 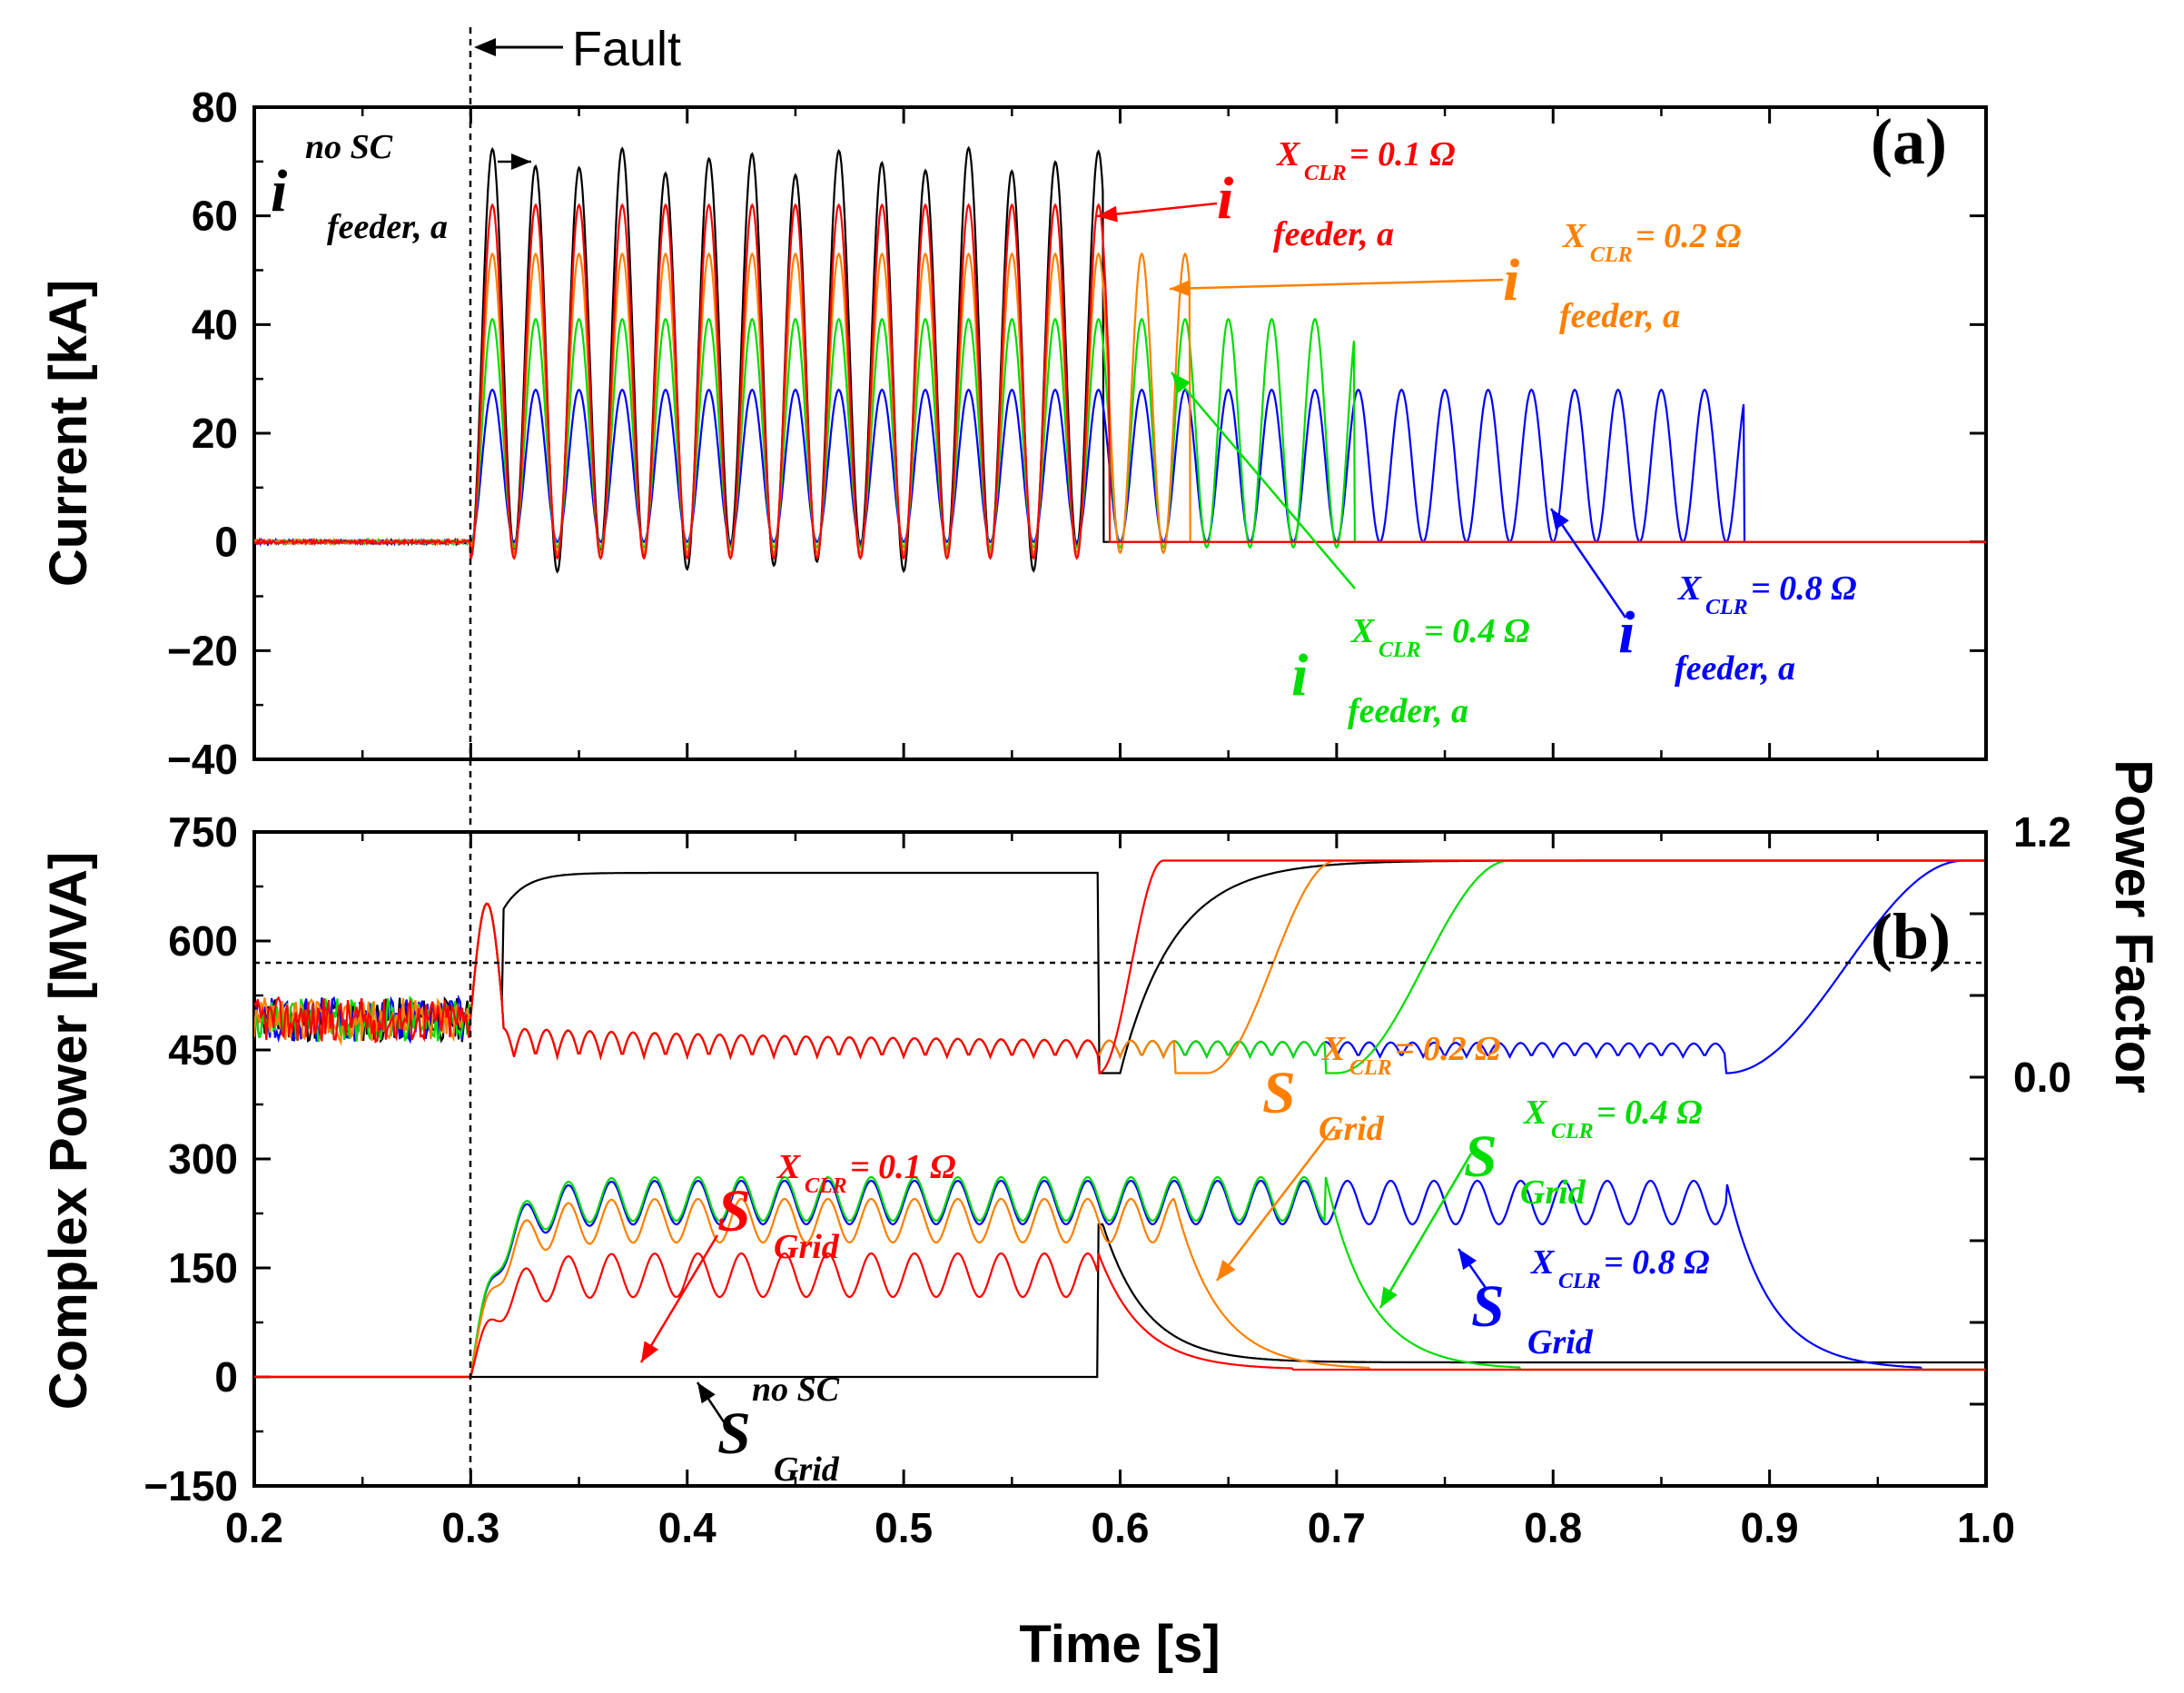 What do you see at coordinates (1553, 1192) in the screenshot?
I see `ann-s-04-sub: Grid` at bounding box center [1553, 1192].